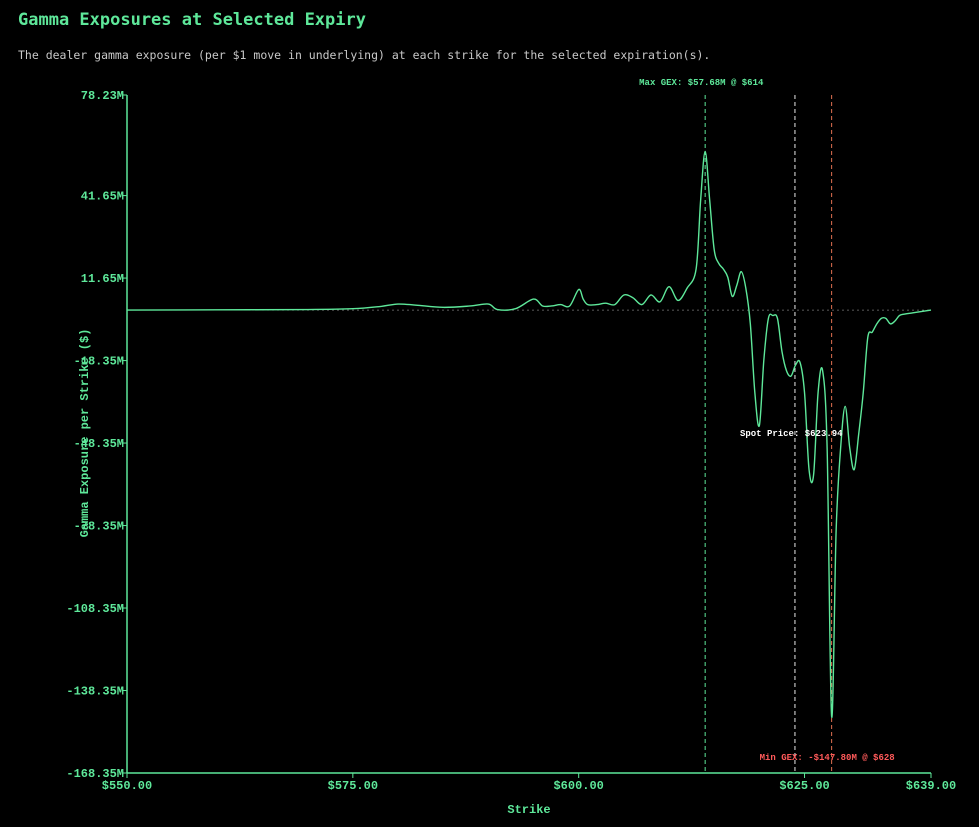 The image size is (979, 827). I want to click on x-tick-label: $550.00, so click(127, 786).